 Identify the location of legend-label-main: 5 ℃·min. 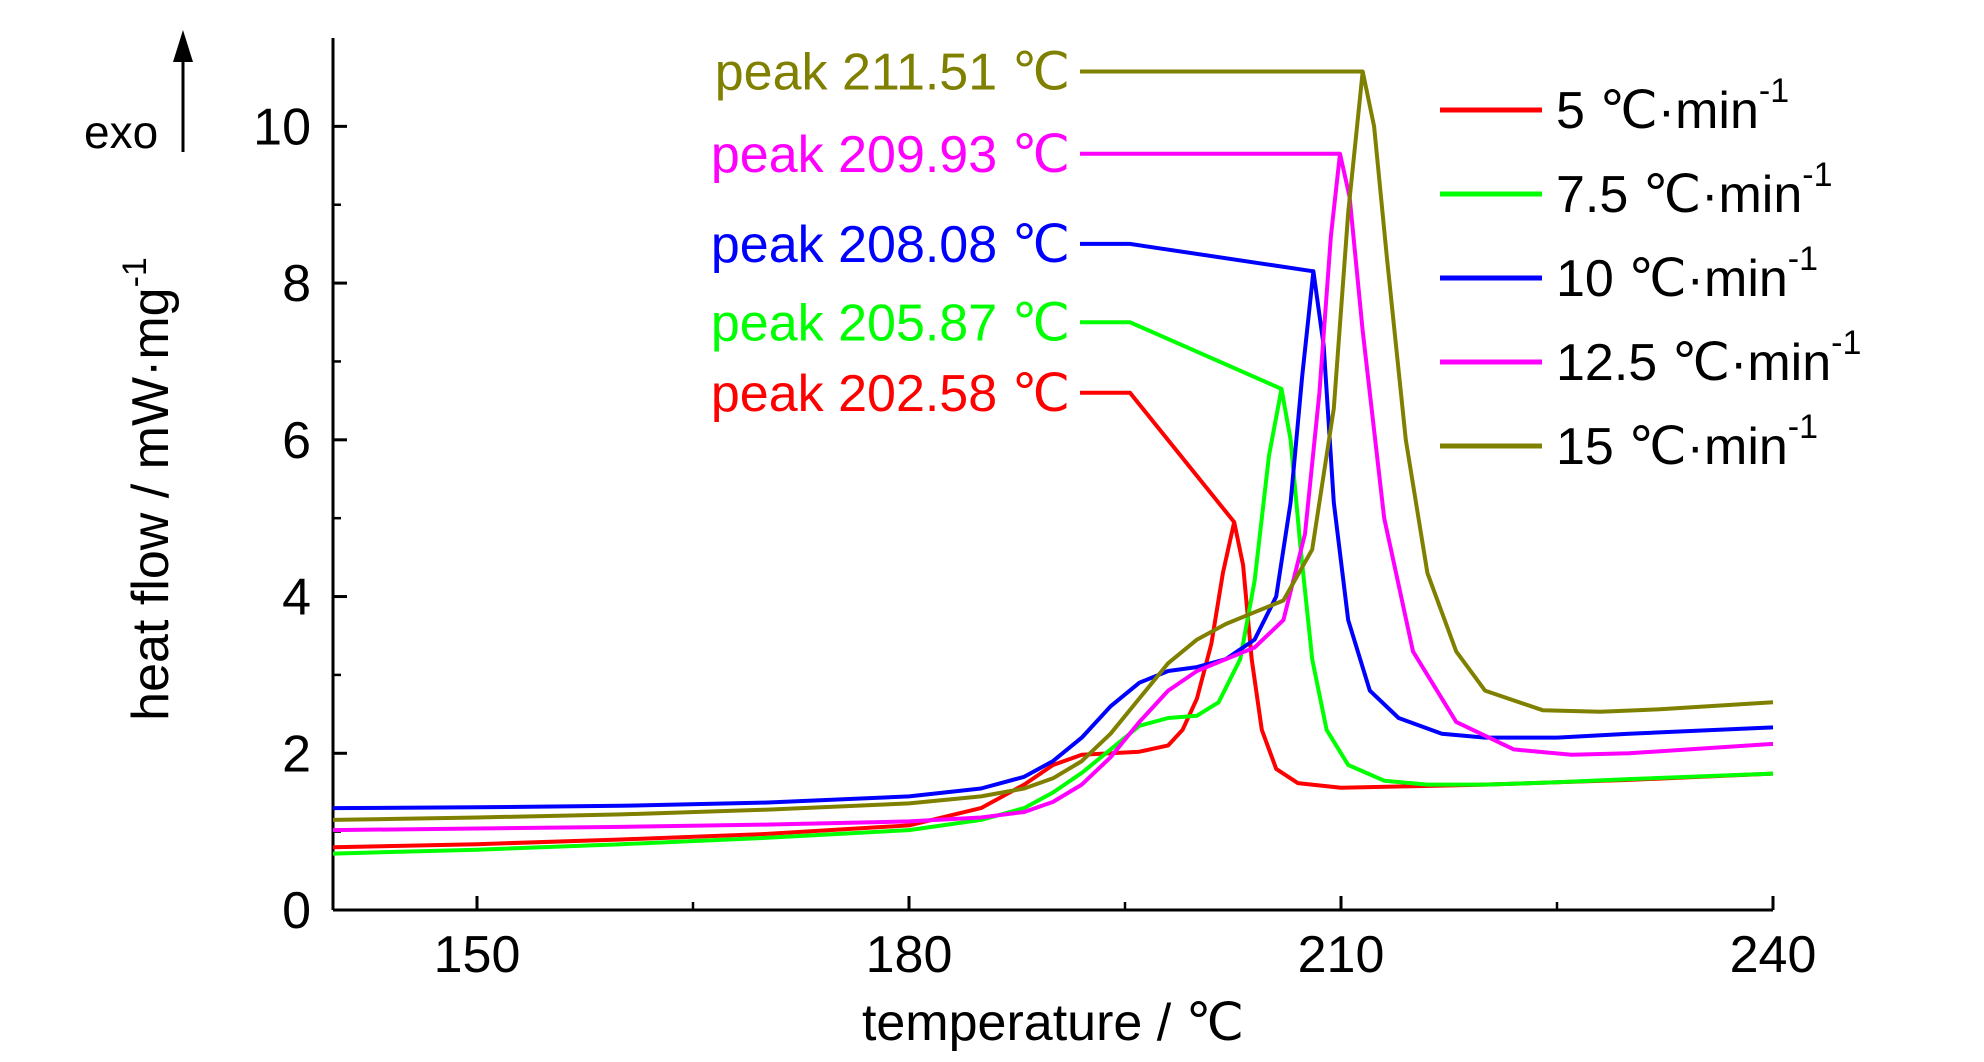
(1657, 111).